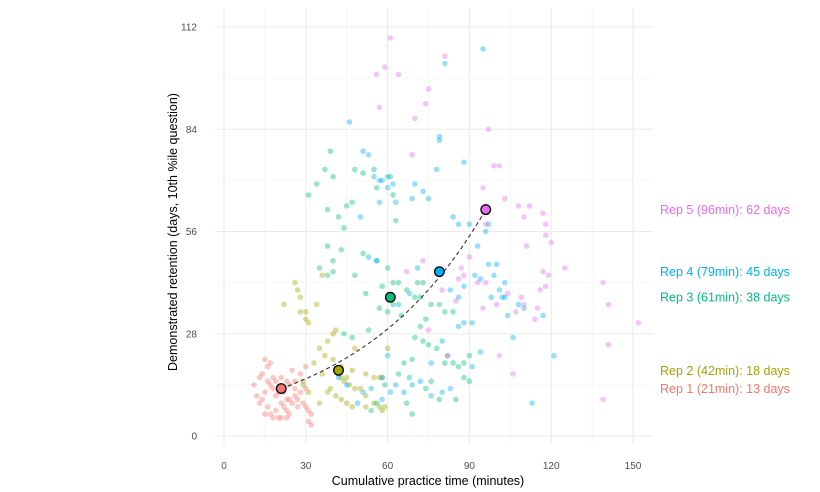 The width and height of the screenshot is (820, 492). What do you see at coordinates (428, 481) in the screenshot?
I see `x-axis-title: Cumulative practice time (minutes)` at bounding box center [428, 481].